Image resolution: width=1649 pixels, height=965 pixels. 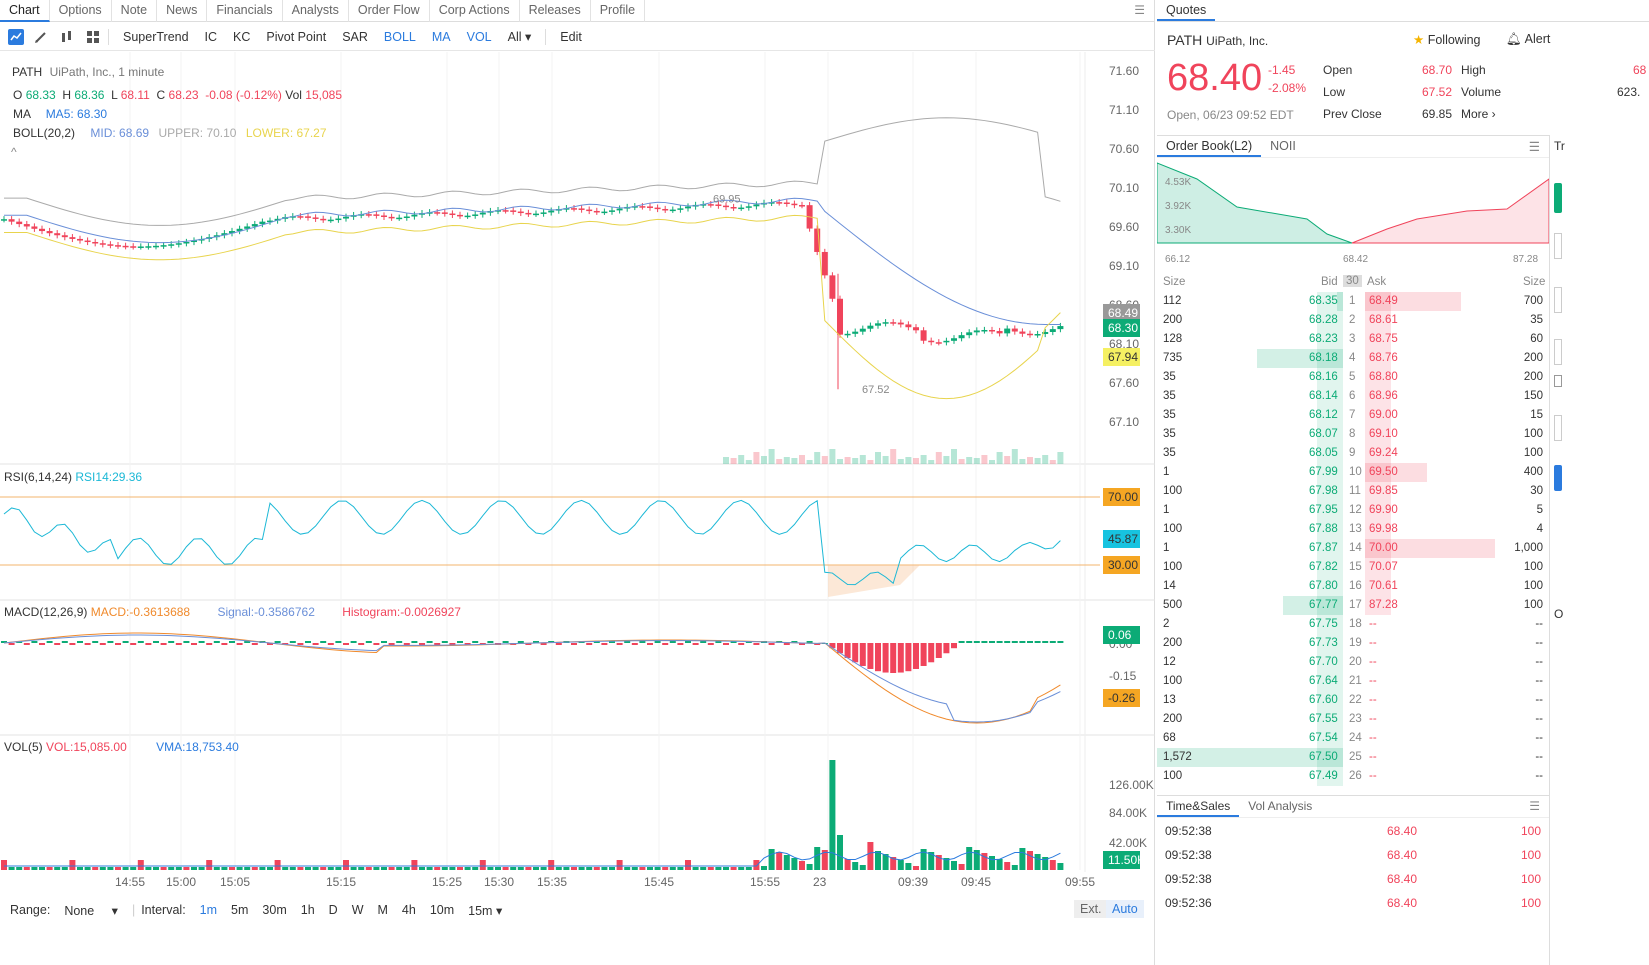 I want to click on limit-price-field, so click(x=1558, y=300).